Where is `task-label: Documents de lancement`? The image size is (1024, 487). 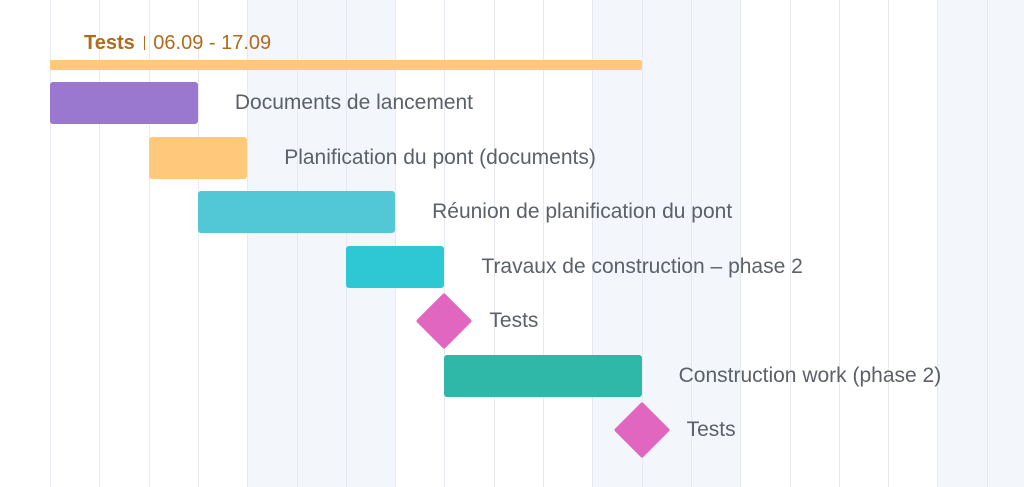 task-label: Documents de lancement is located at coordinates (354, 102).